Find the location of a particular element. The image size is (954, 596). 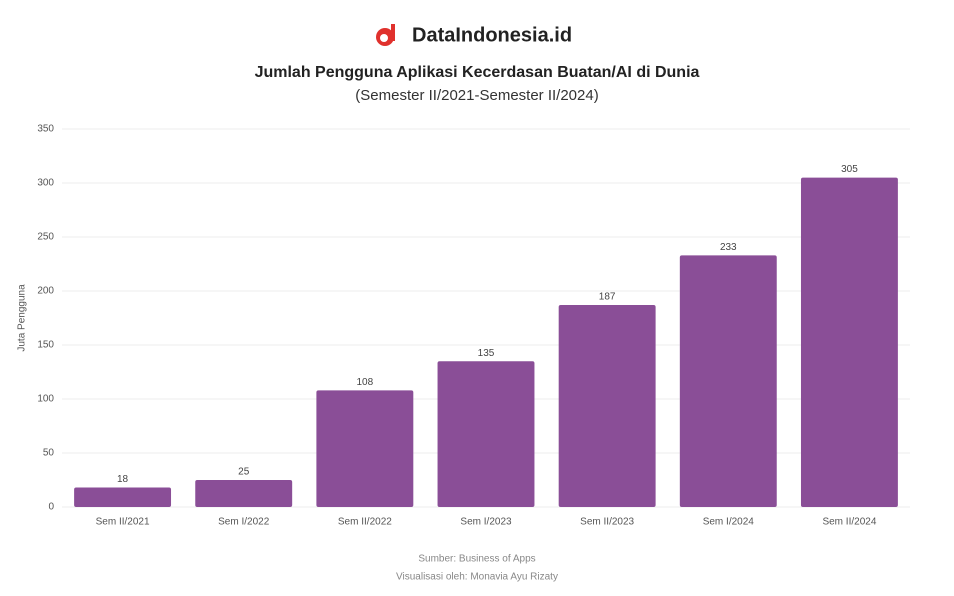

x-tick-label: Sem I/2023 is located at coordinates (486, 522).